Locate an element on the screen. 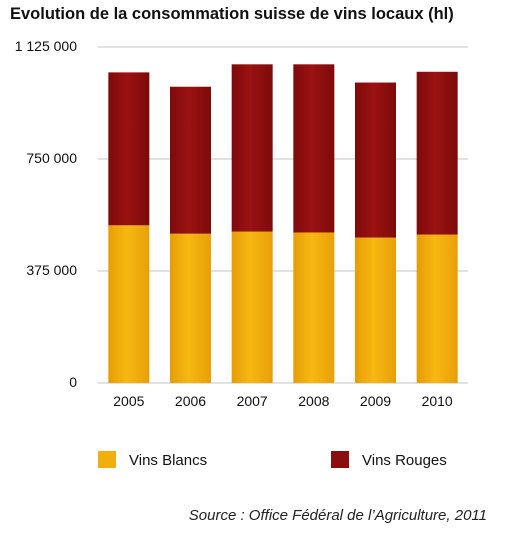 Image resolution: width=532 pixels, height=535 pixels. bar-vins-rouges-2010 is located at coordinates (437, 153).